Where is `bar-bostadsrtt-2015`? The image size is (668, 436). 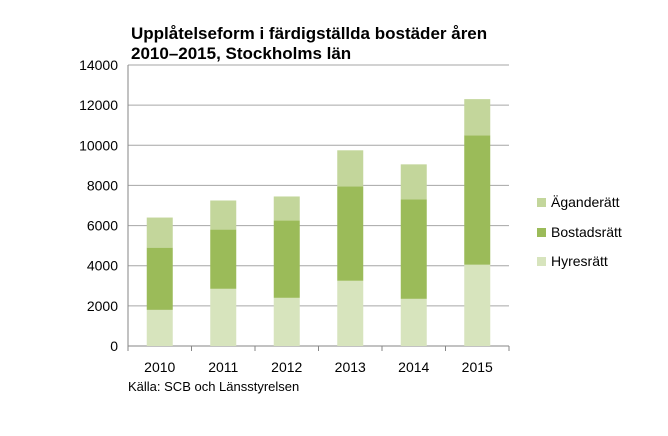 bar-bostadsrtt-2015 is located at coordinates (477, 200).